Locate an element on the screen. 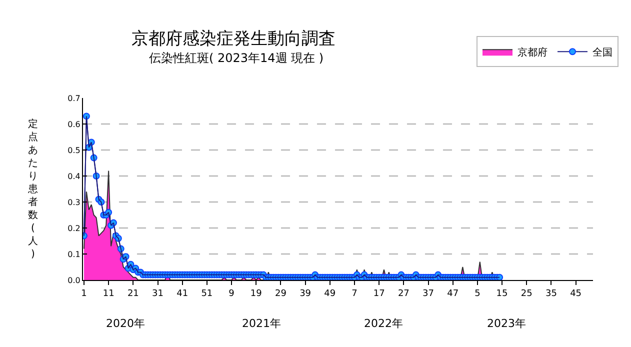  y-tick-label: 0.1 is located at coordinates (74, 254).